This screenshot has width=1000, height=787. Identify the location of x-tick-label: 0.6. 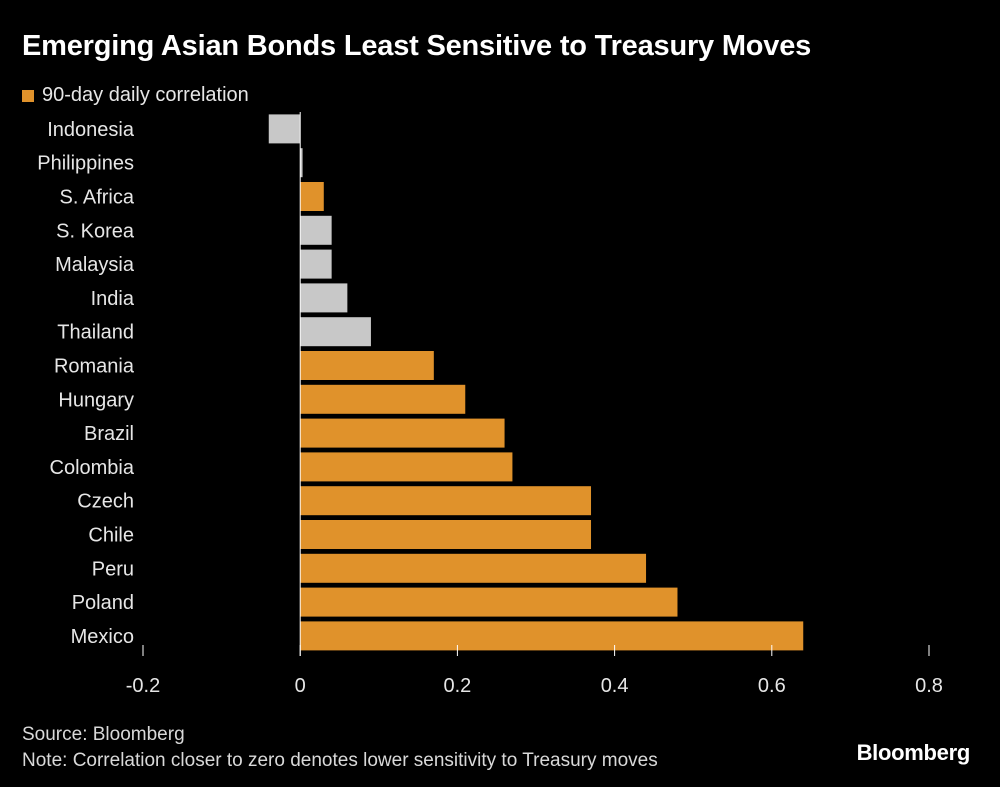
(772, 686).